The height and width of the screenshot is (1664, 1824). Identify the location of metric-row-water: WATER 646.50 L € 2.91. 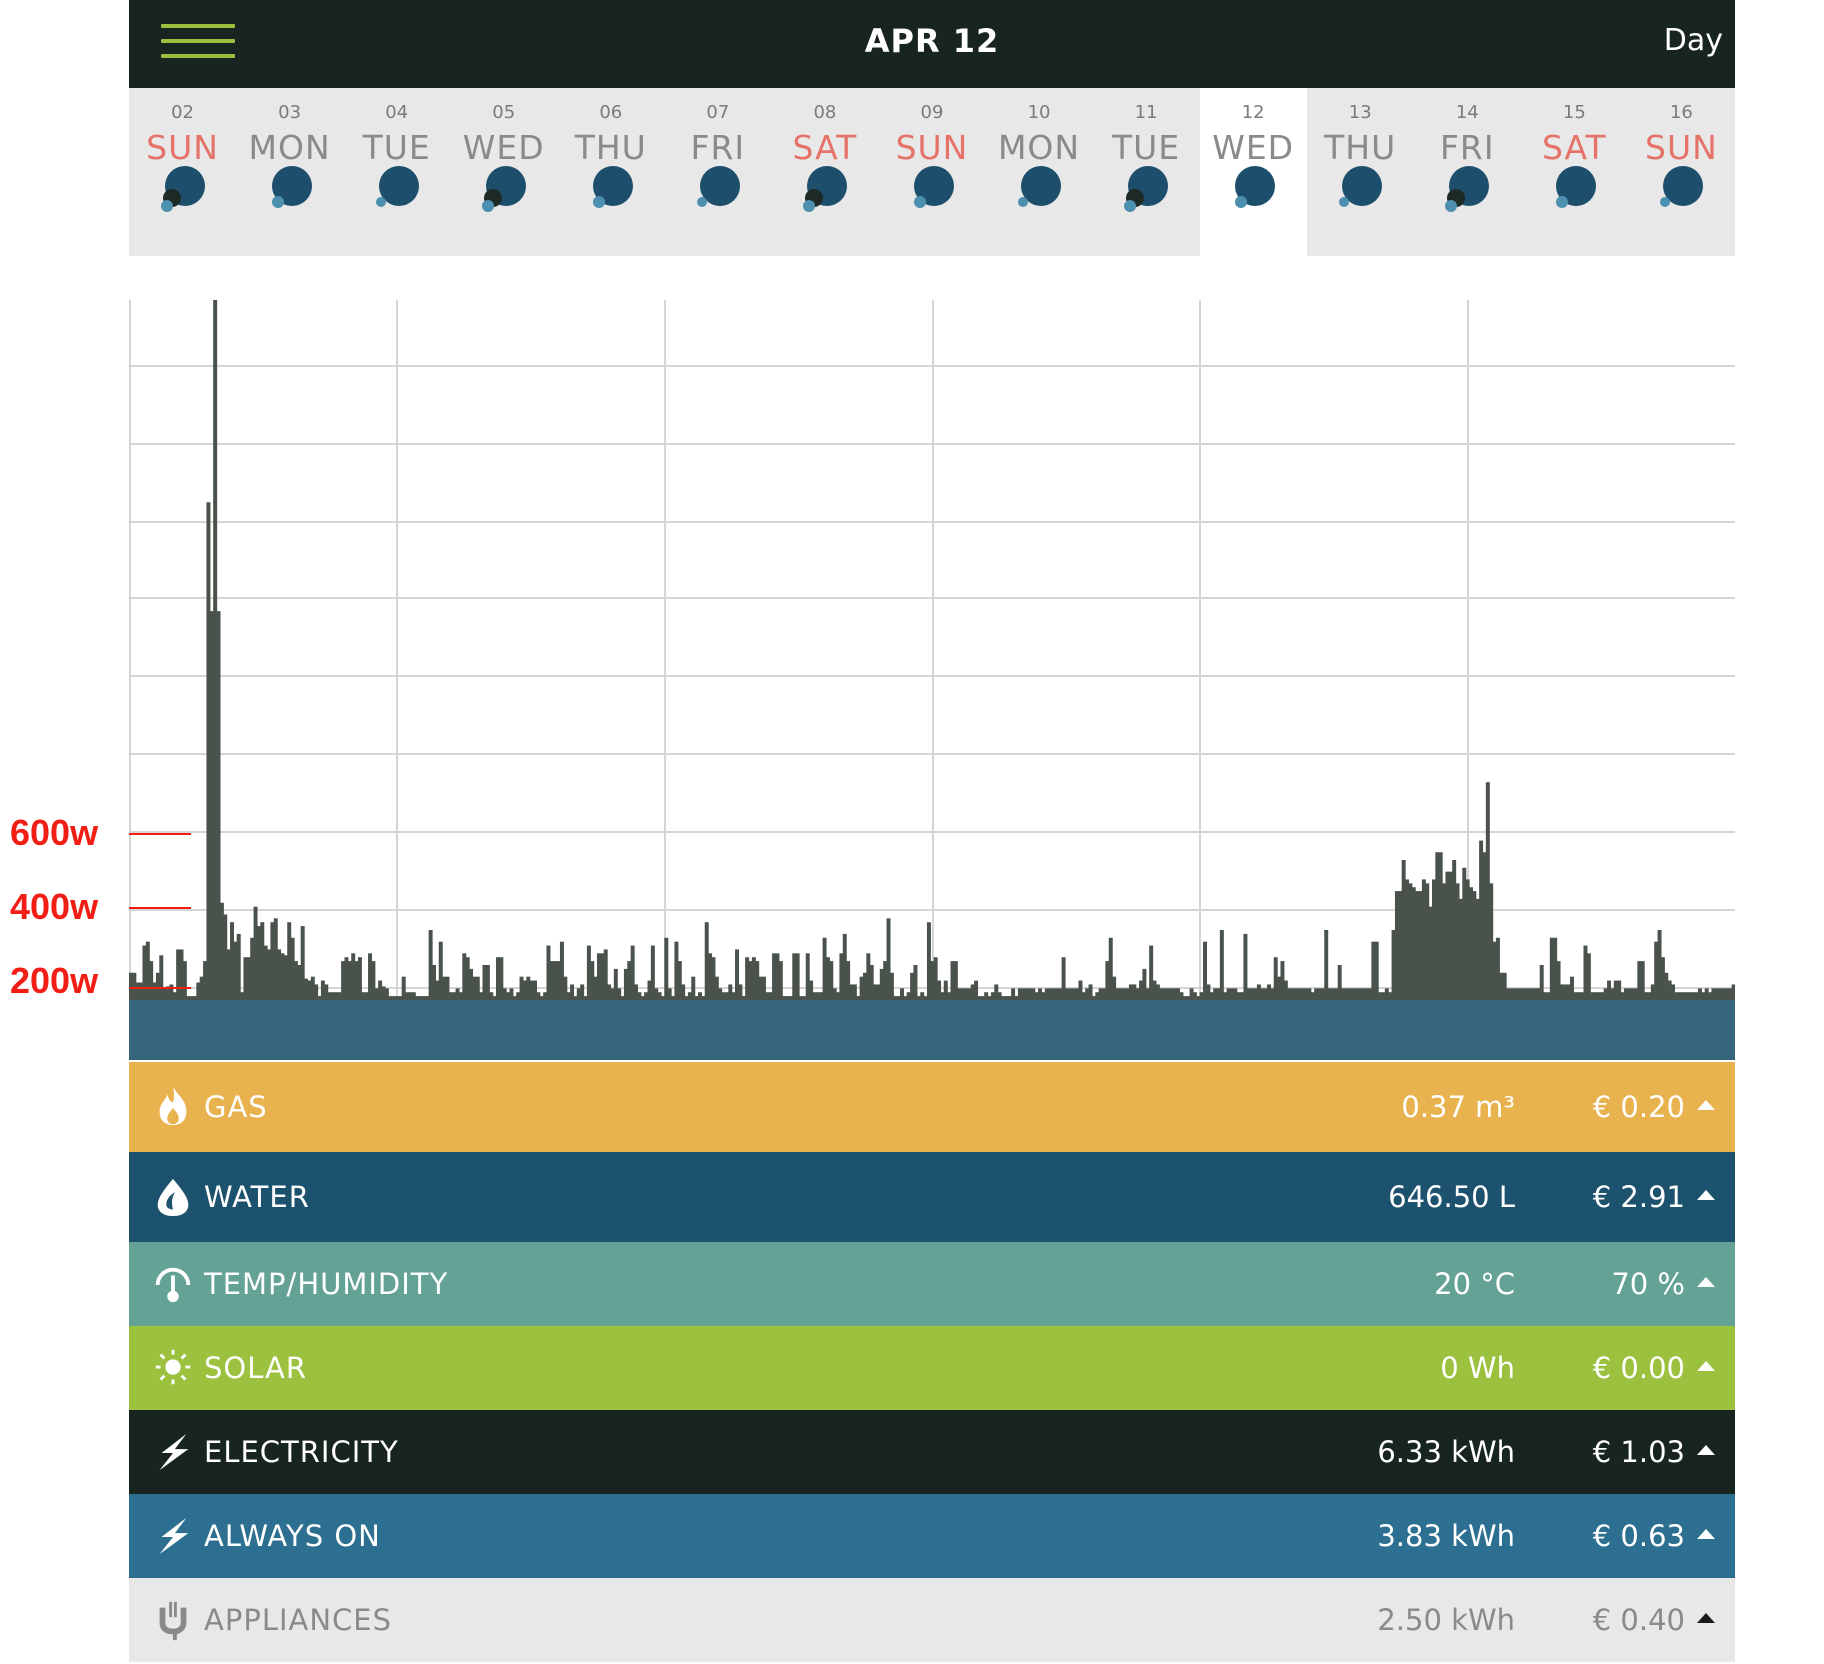
(932, 1197).